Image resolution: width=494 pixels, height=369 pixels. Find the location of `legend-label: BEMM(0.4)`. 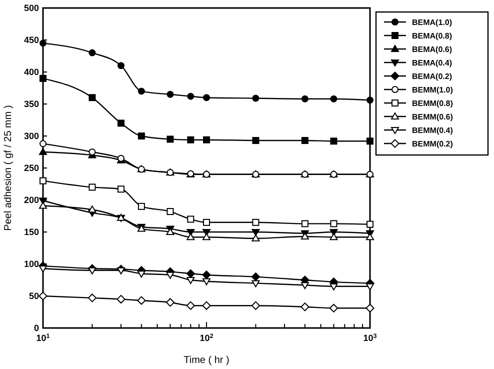

legend-label: BEMM(0.4) is located at coordinates (433, 130).